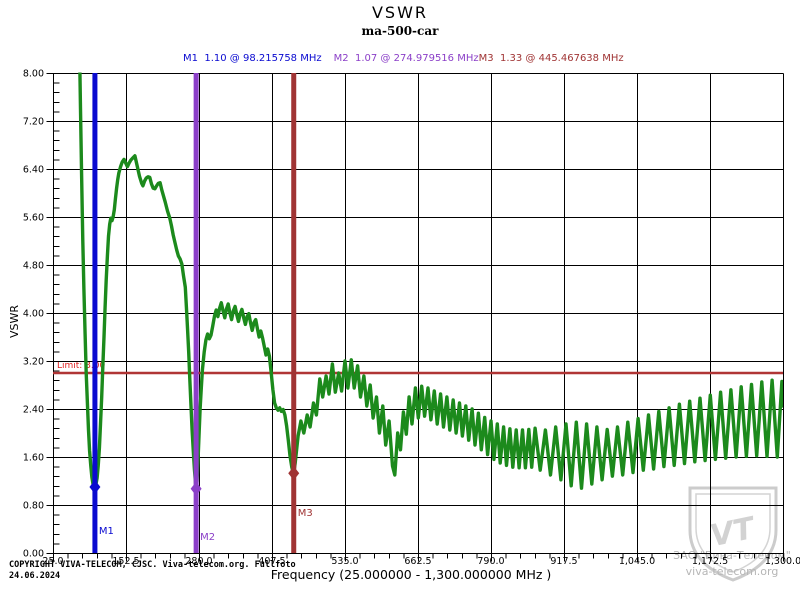  What do you see at coordinates (33, 362) in the screenshot?
I see `y-tick-label: 3.20` at bounding box center [33, 362].